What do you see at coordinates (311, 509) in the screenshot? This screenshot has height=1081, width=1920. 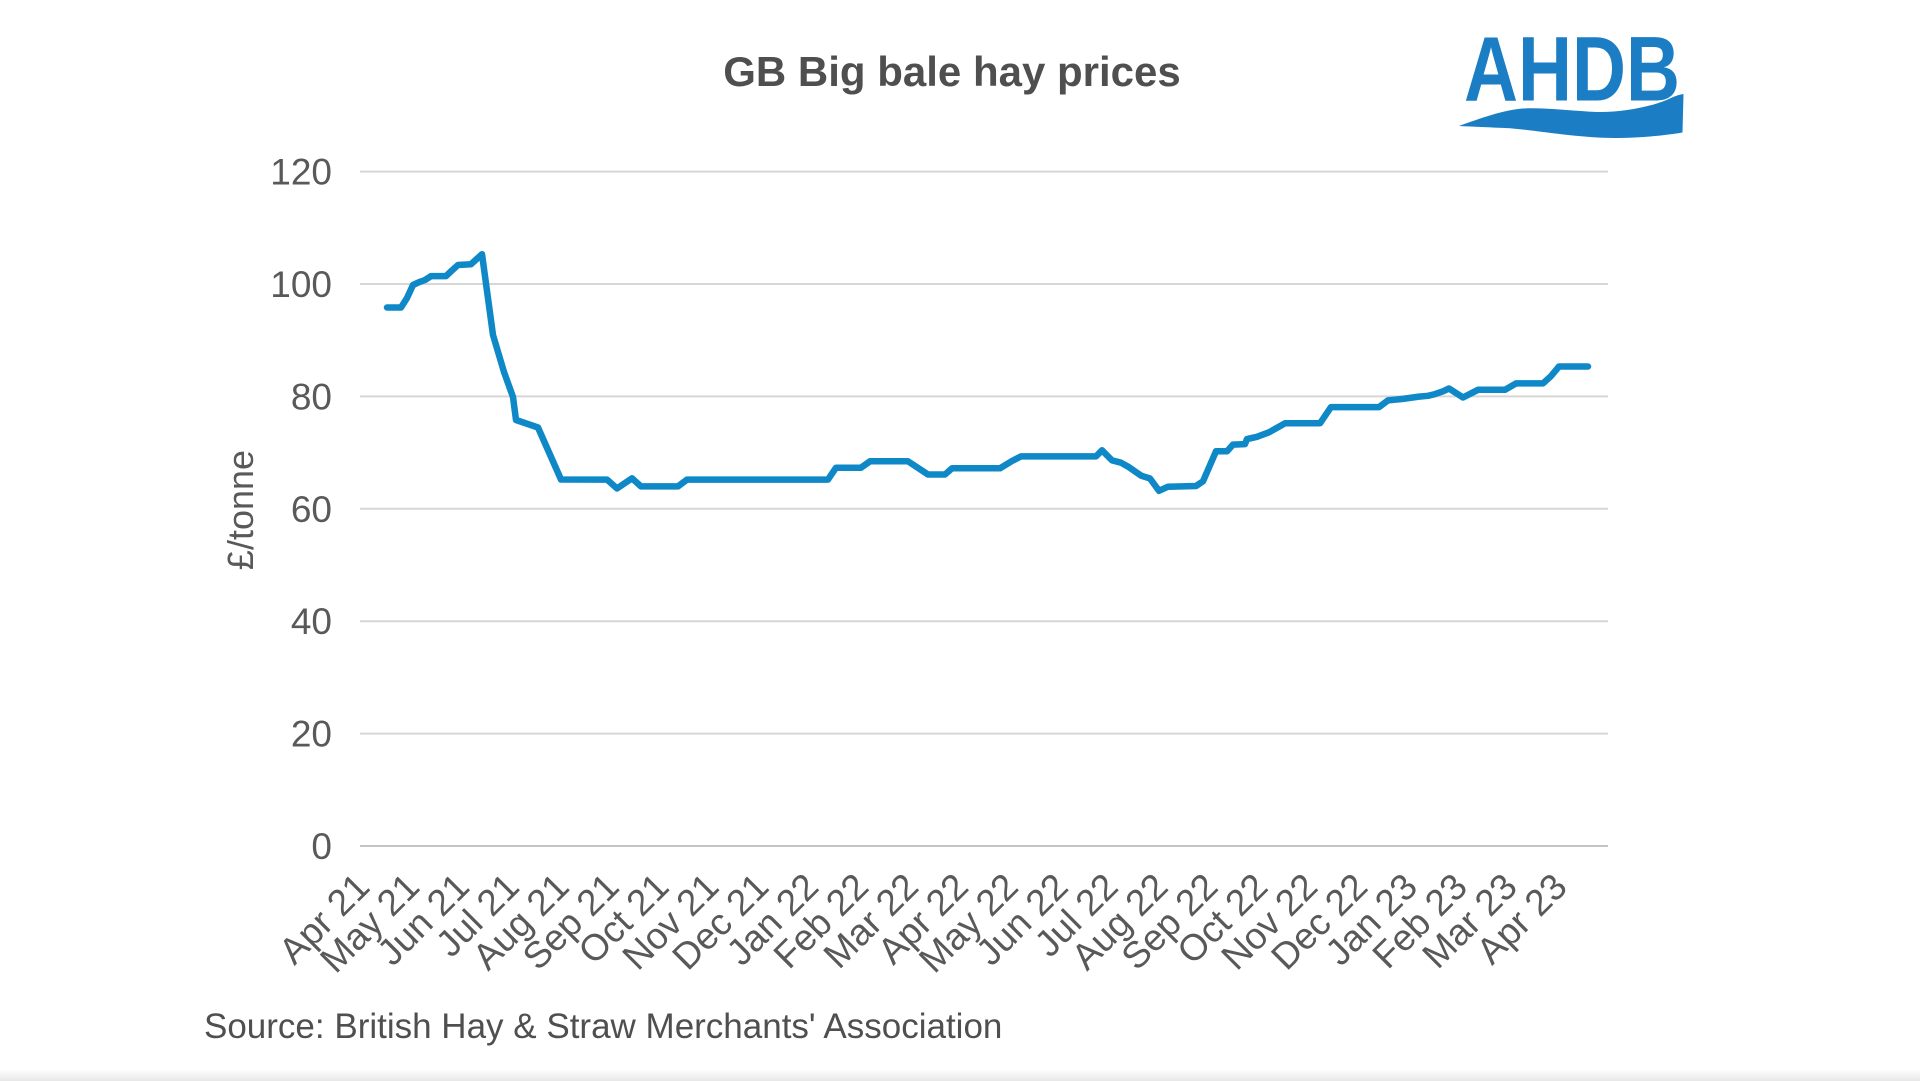 I see `svg-text: 60` at bounding box center [311, 509].